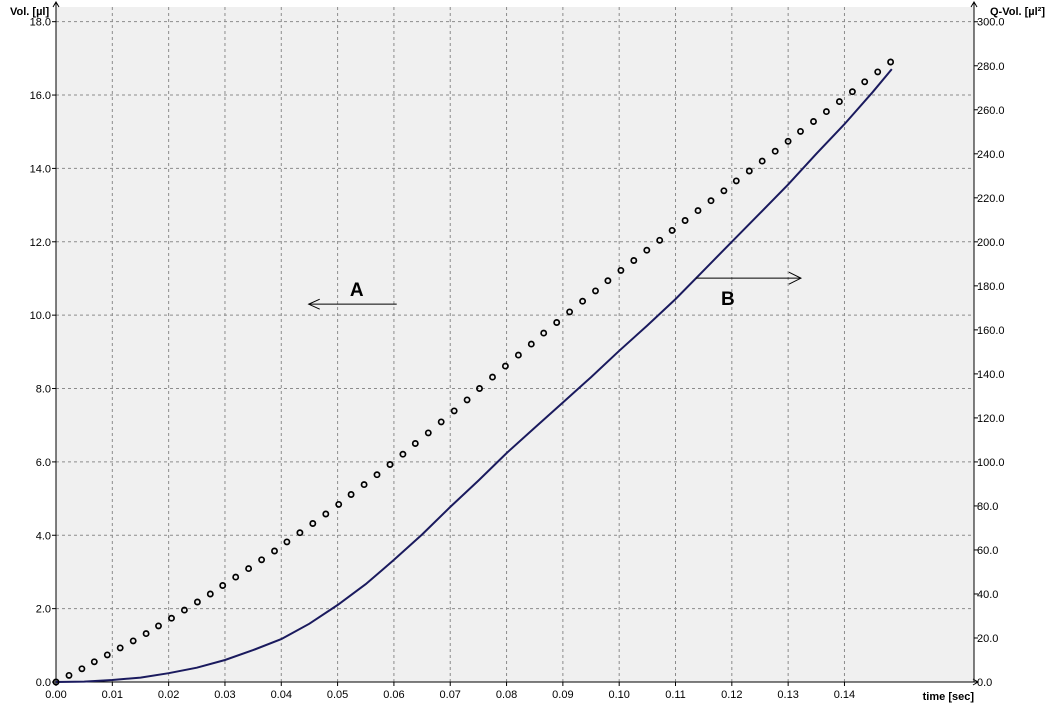 The image size is (1057, 711). What do you see at coordinates (506, 695) in the screenshot?
I see `x-tick-label: 0.08` at bounding box center [506, 695].